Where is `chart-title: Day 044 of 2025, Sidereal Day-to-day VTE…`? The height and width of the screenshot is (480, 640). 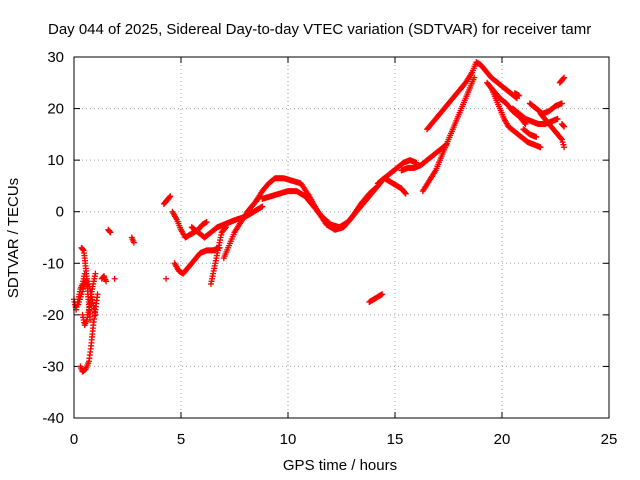
chart-title: Day 044 of 2025, Sidereal Day-to-day VTE… is located at coordinates (319, 29).